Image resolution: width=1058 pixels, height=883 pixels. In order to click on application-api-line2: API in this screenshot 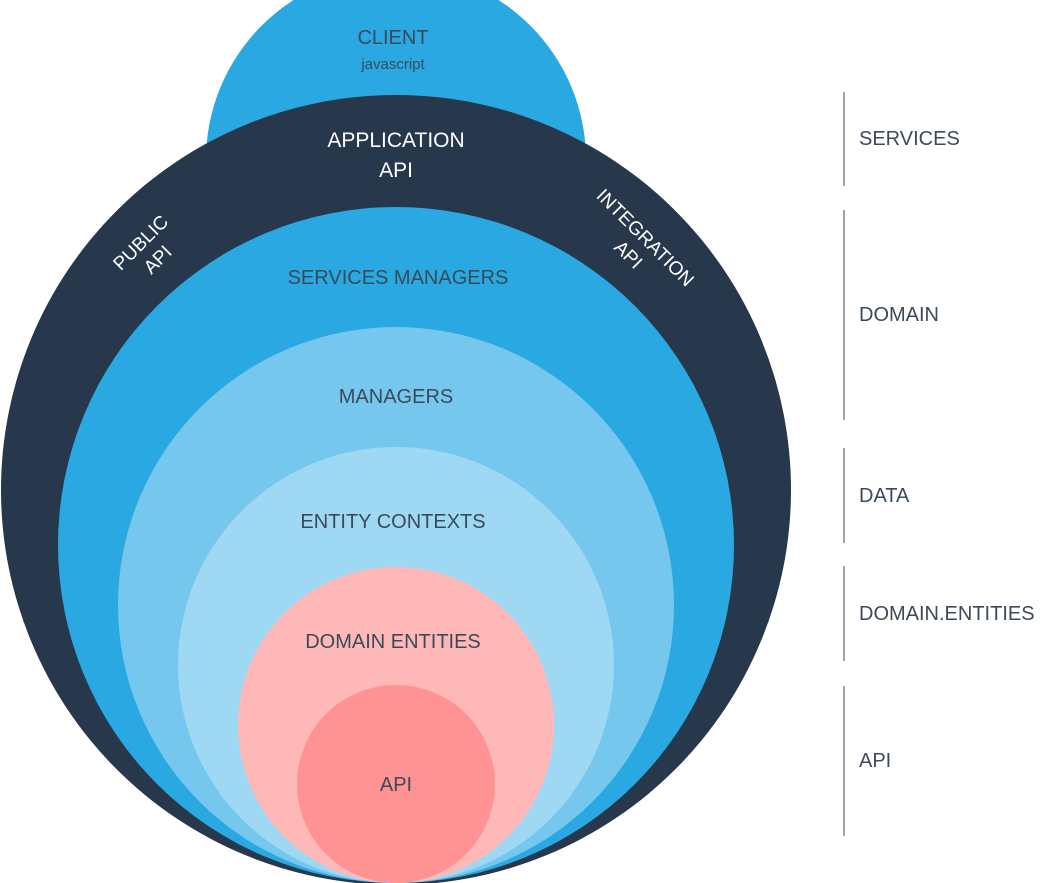, I will do `click(396, 170)`.